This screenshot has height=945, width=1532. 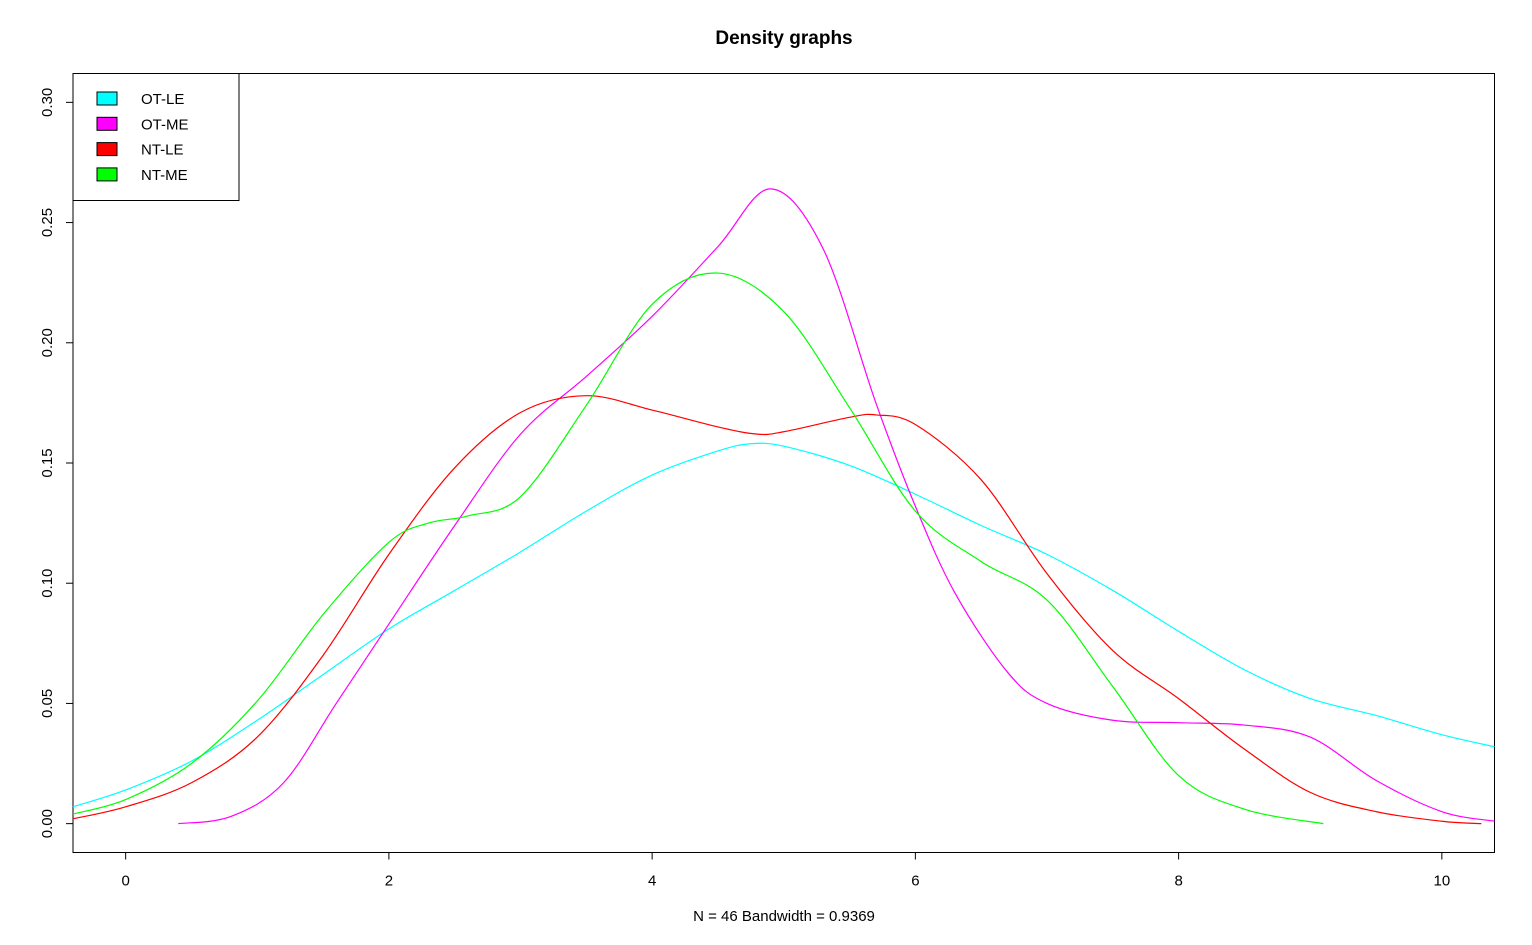 I want to click on y-tick-label: 0.25, so click(x=47, y=222).